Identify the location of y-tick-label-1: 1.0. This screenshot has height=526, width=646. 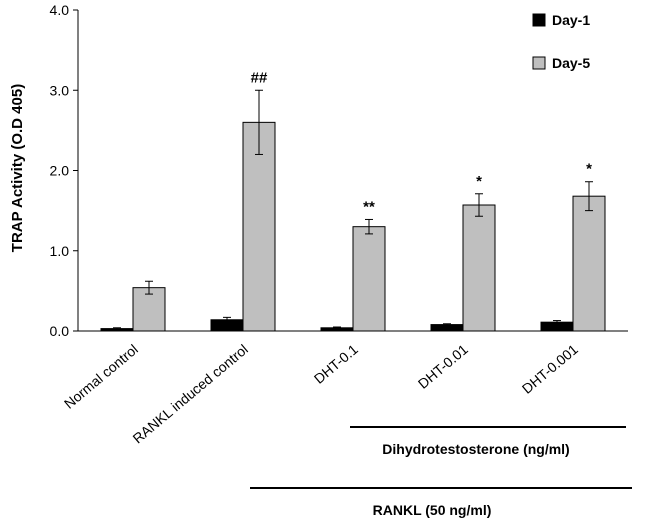
(60, 251).